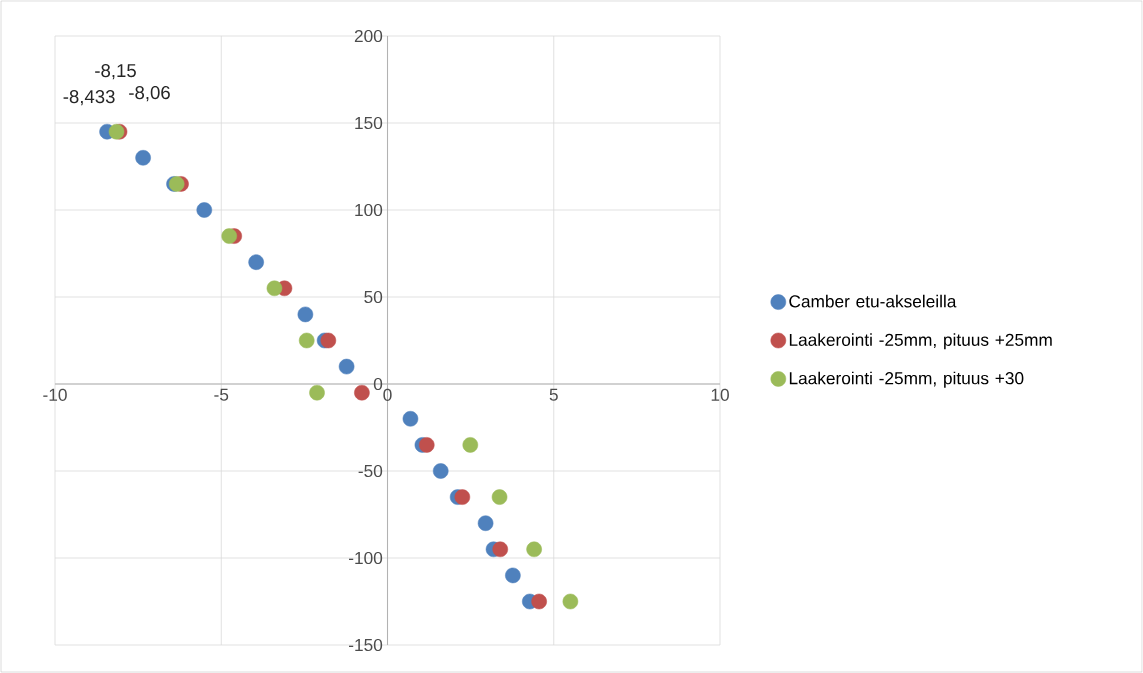 The width and height of the screenshot is (1143, 673). I want to click on y-tick-label: 0, so click(378, 384).